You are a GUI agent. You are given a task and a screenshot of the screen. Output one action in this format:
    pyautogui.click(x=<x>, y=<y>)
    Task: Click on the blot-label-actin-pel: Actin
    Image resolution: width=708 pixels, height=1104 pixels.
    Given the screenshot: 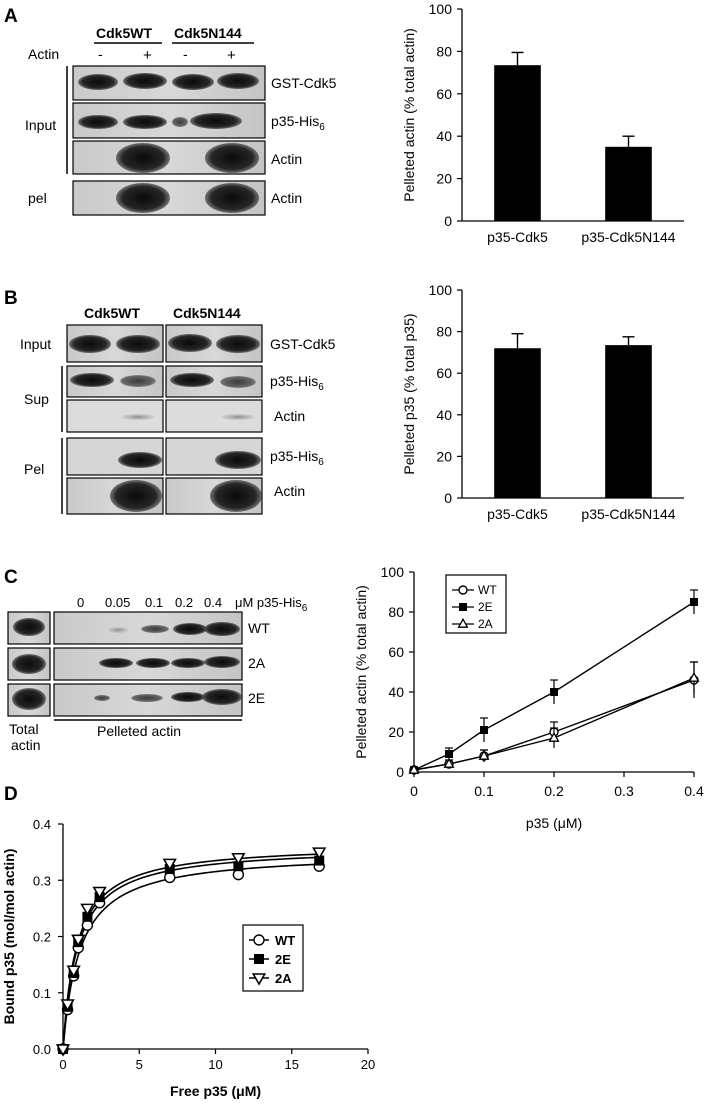 What is the action you would take?
    pyautogui.click(x=286, y=198)
    